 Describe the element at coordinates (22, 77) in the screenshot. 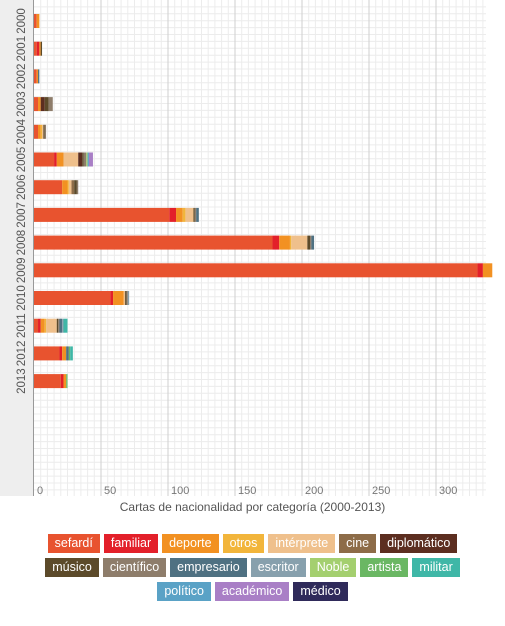

I see `y-category-label: 2002` at that location.